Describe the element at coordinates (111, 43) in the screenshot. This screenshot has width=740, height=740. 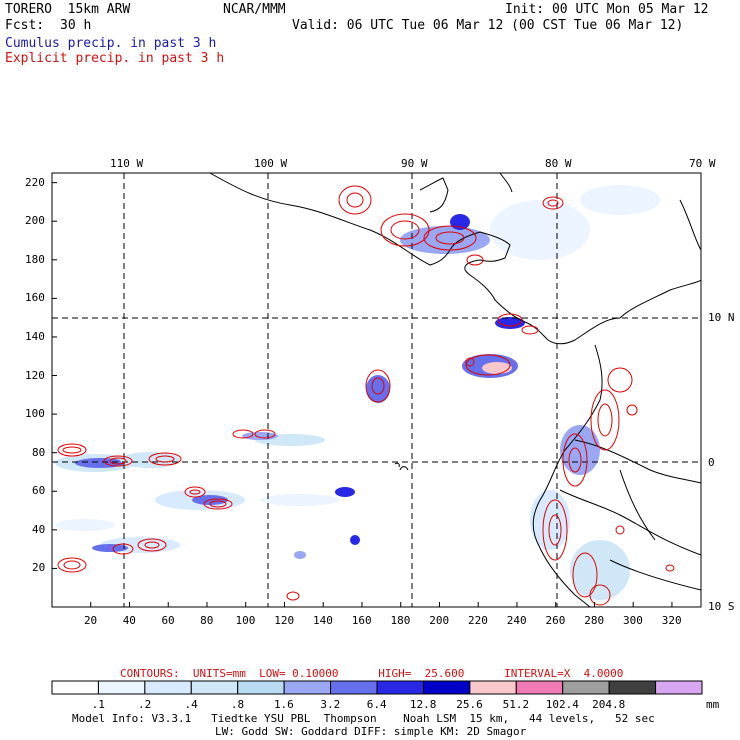
I see `field-1-label: Cumulus precip. in past 3 h` at that location.